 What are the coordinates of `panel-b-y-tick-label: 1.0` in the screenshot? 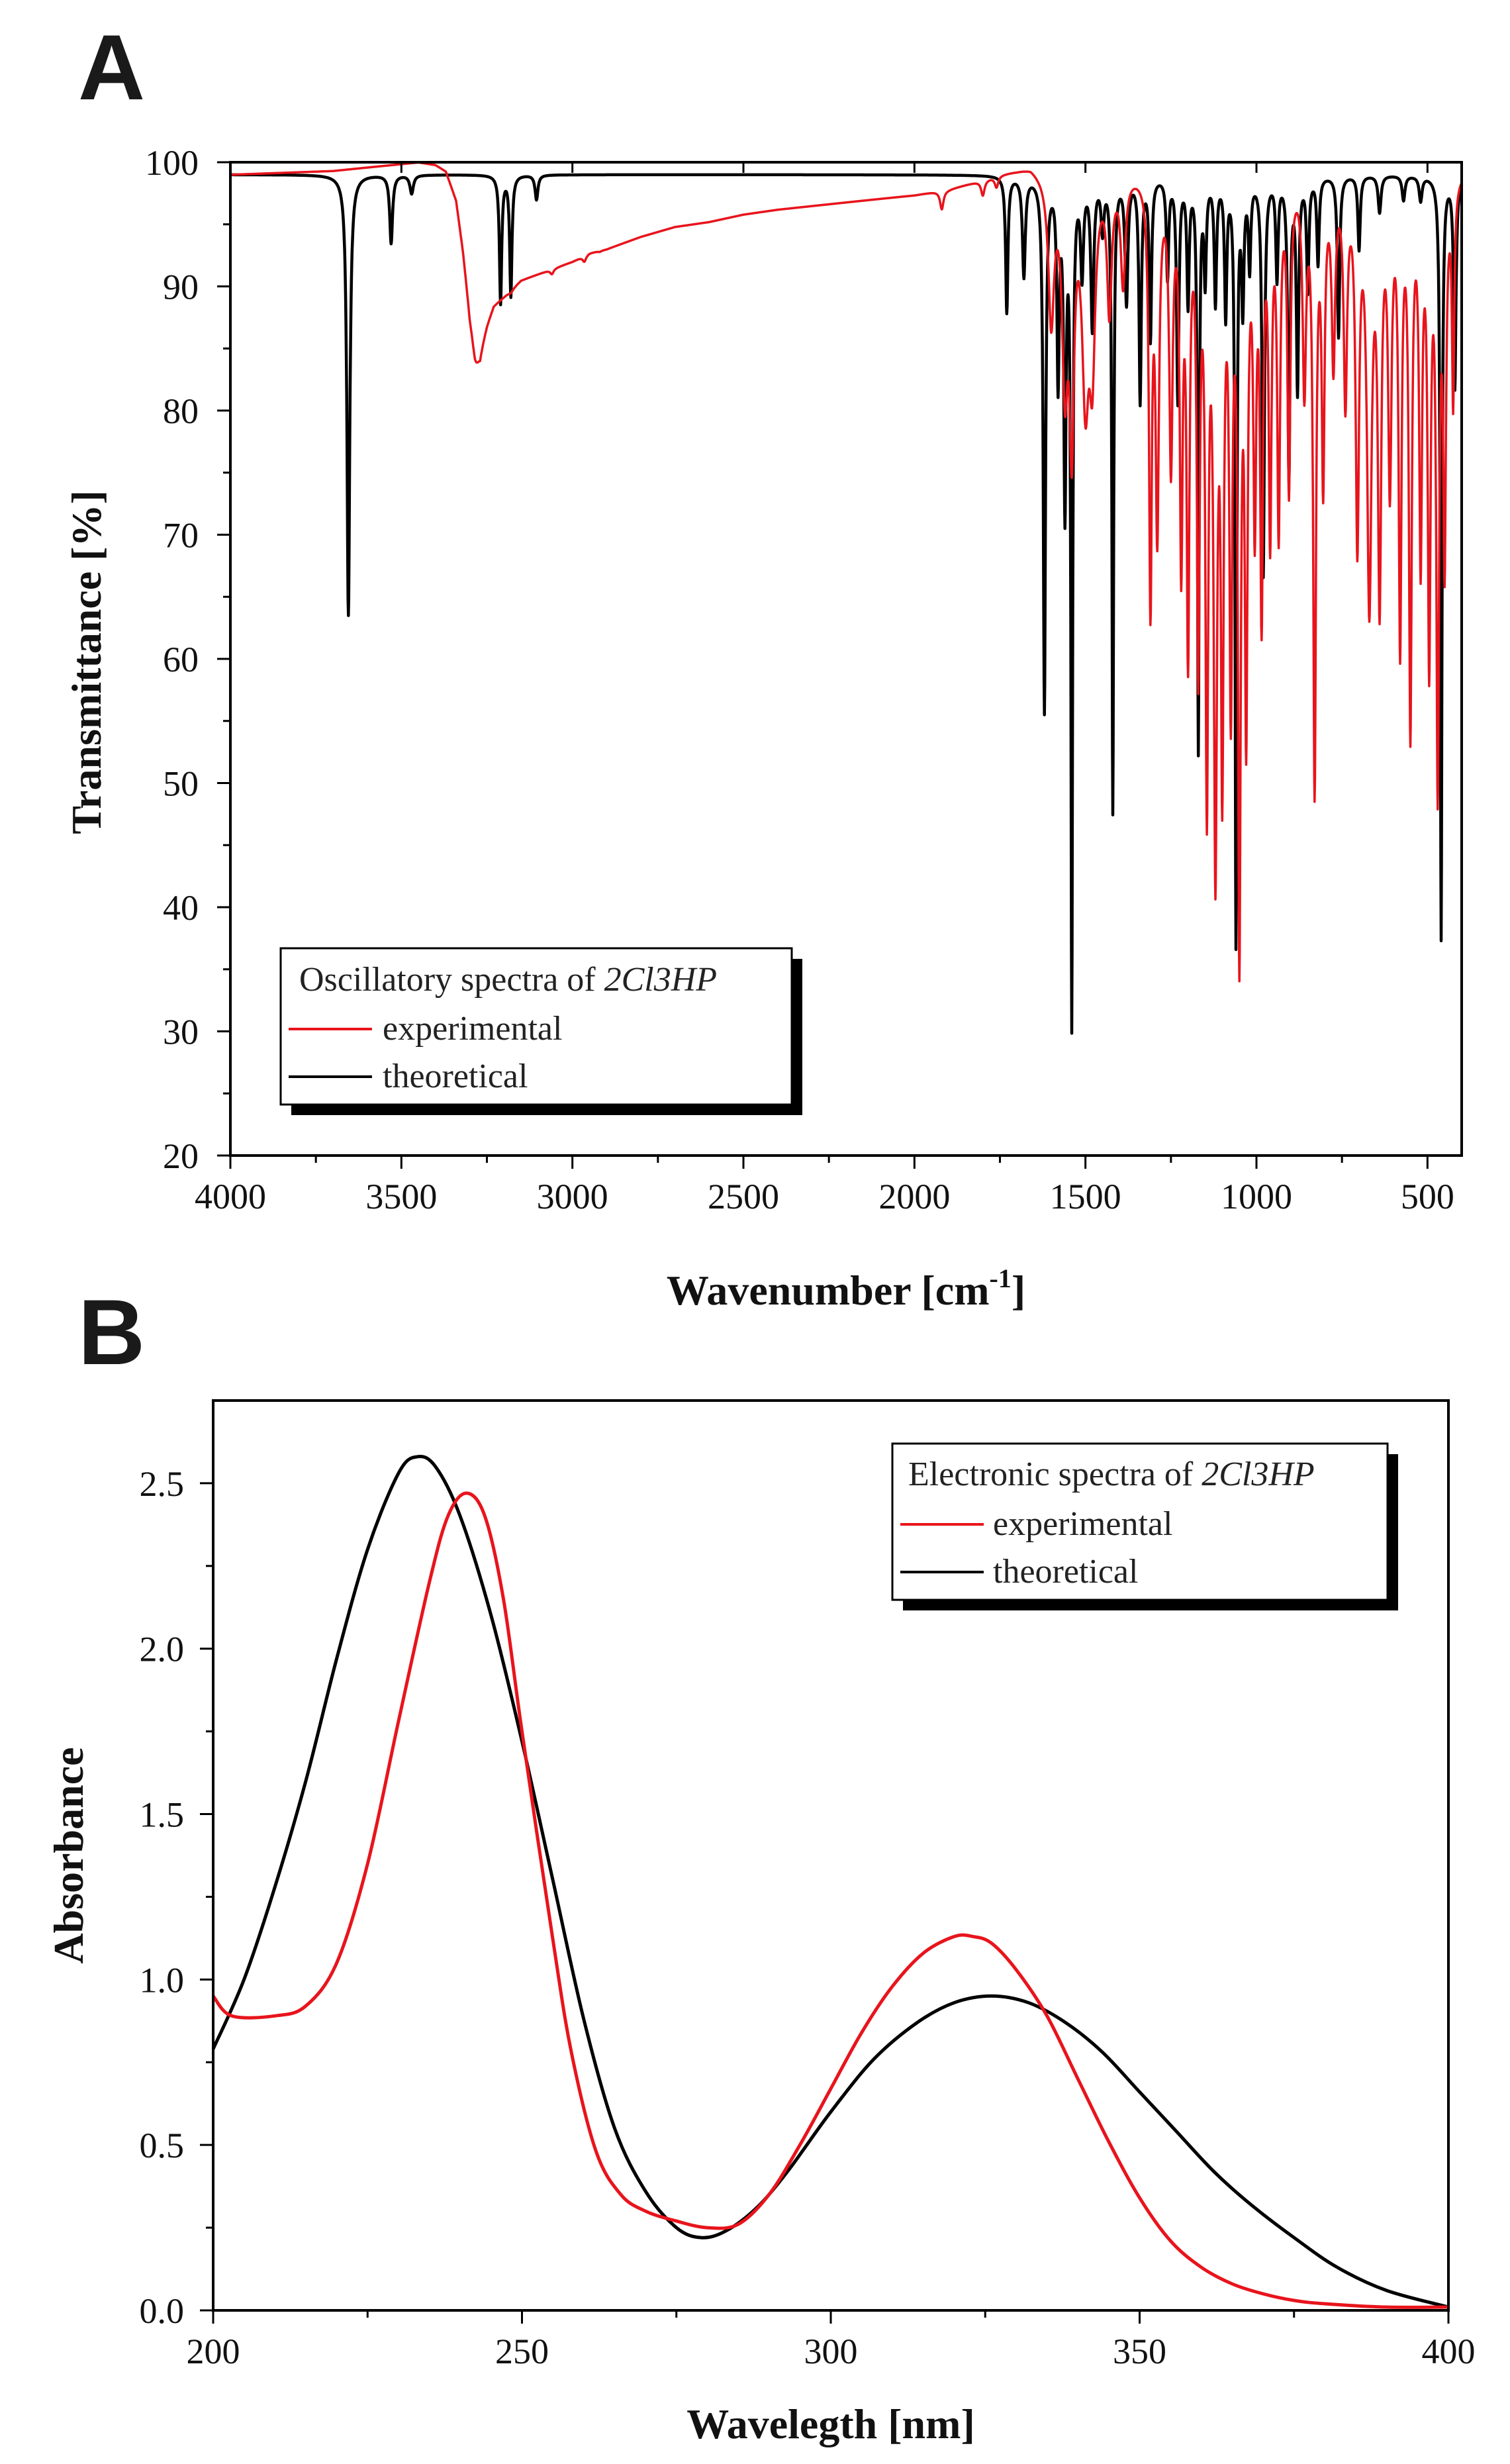 It's located at (162, 1980).